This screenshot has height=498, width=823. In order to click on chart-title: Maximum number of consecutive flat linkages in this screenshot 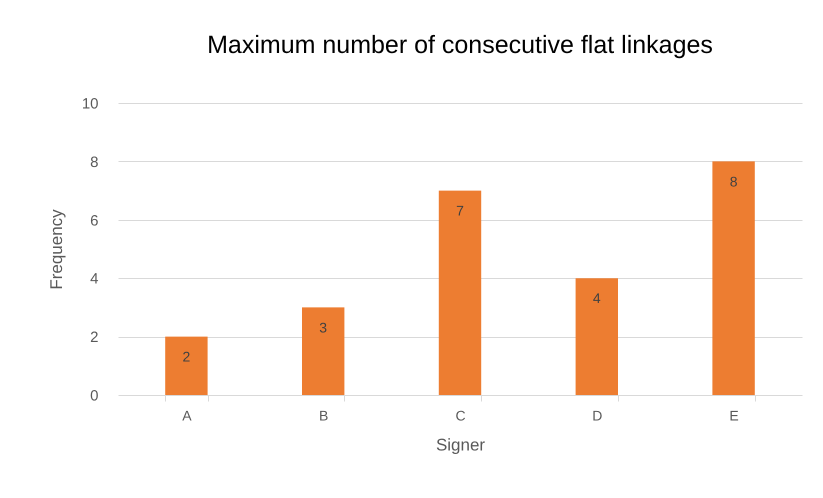, I will do `click(460, 45)`.